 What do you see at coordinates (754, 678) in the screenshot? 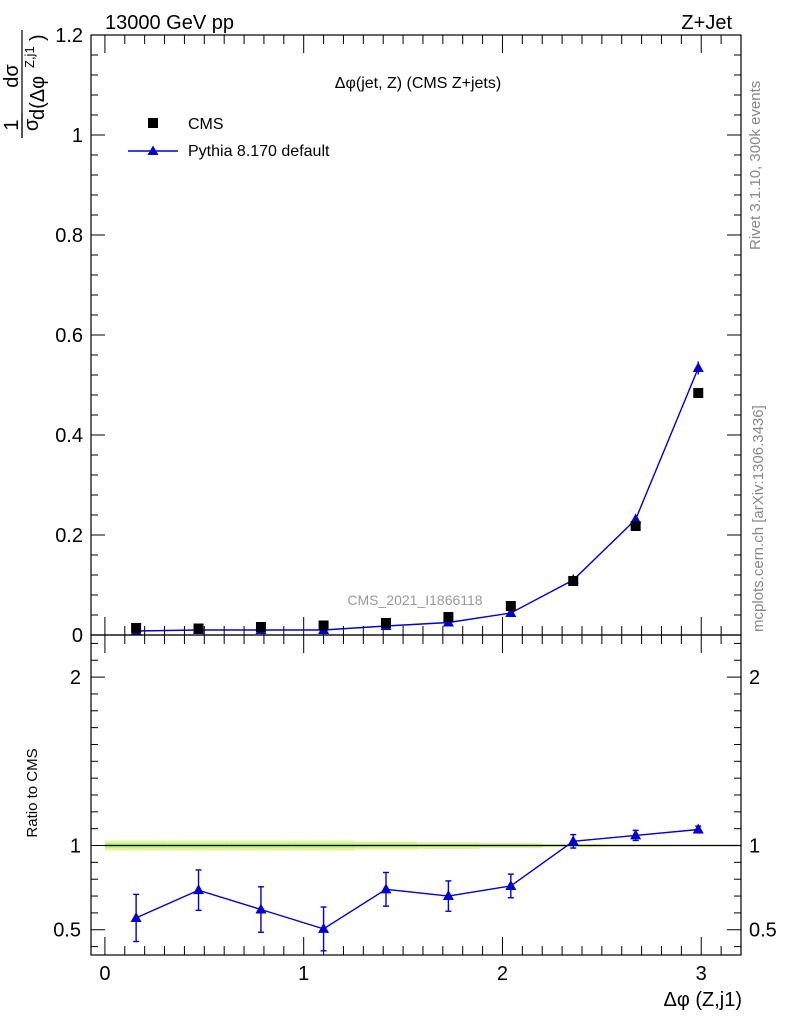
I see `ratio-y-tick-label-right: 2` at bounding box center [754, 678].